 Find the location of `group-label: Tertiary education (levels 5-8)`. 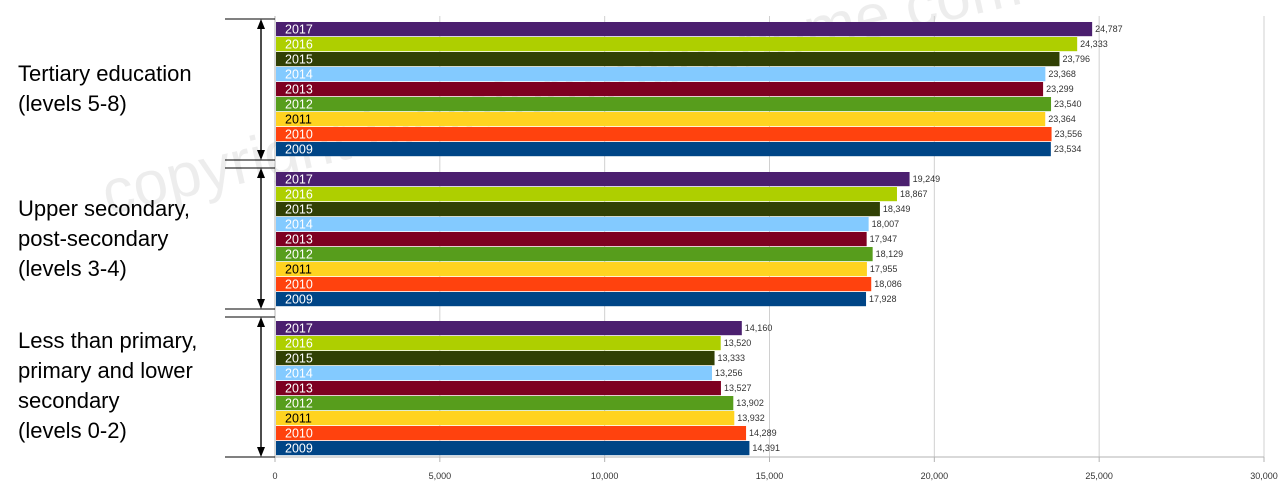

group-label: Tertiary education (levels 5-8) is located at coordinates (105, 88).